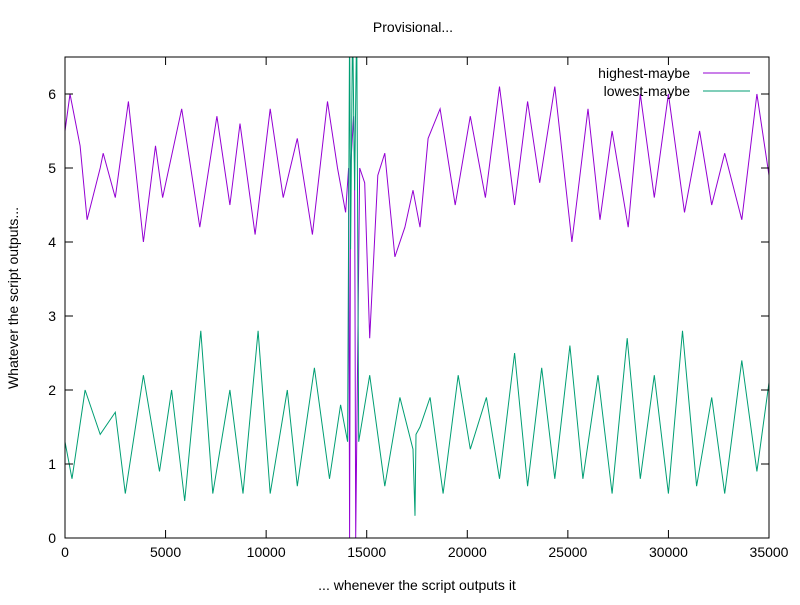 This screenshot has height=605, width=800. I want to click on y-tick-label: 3, so click(52, 316).